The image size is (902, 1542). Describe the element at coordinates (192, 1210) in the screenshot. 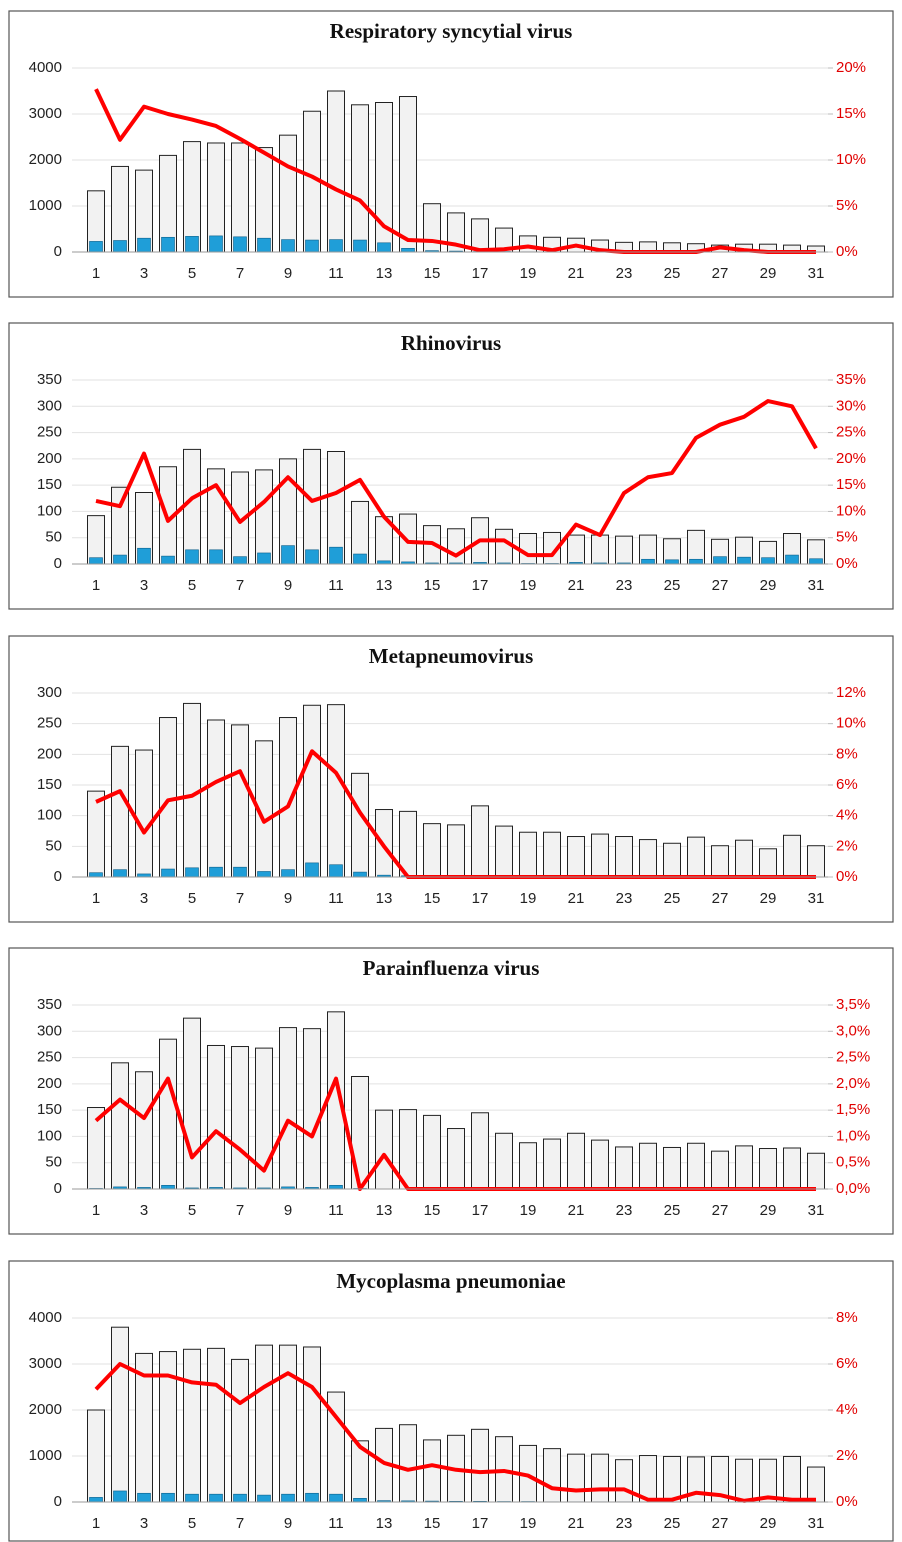

I see `x-tick-label: 5` at that location.